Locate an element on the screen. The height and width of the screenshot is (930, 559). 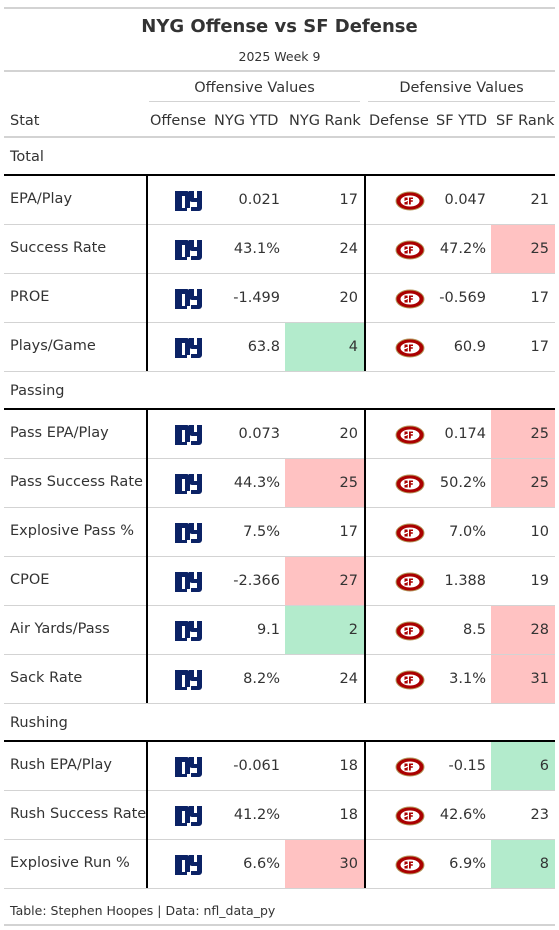
nyg-ytd-value: 9.1 is located at coordinates (268, 630).